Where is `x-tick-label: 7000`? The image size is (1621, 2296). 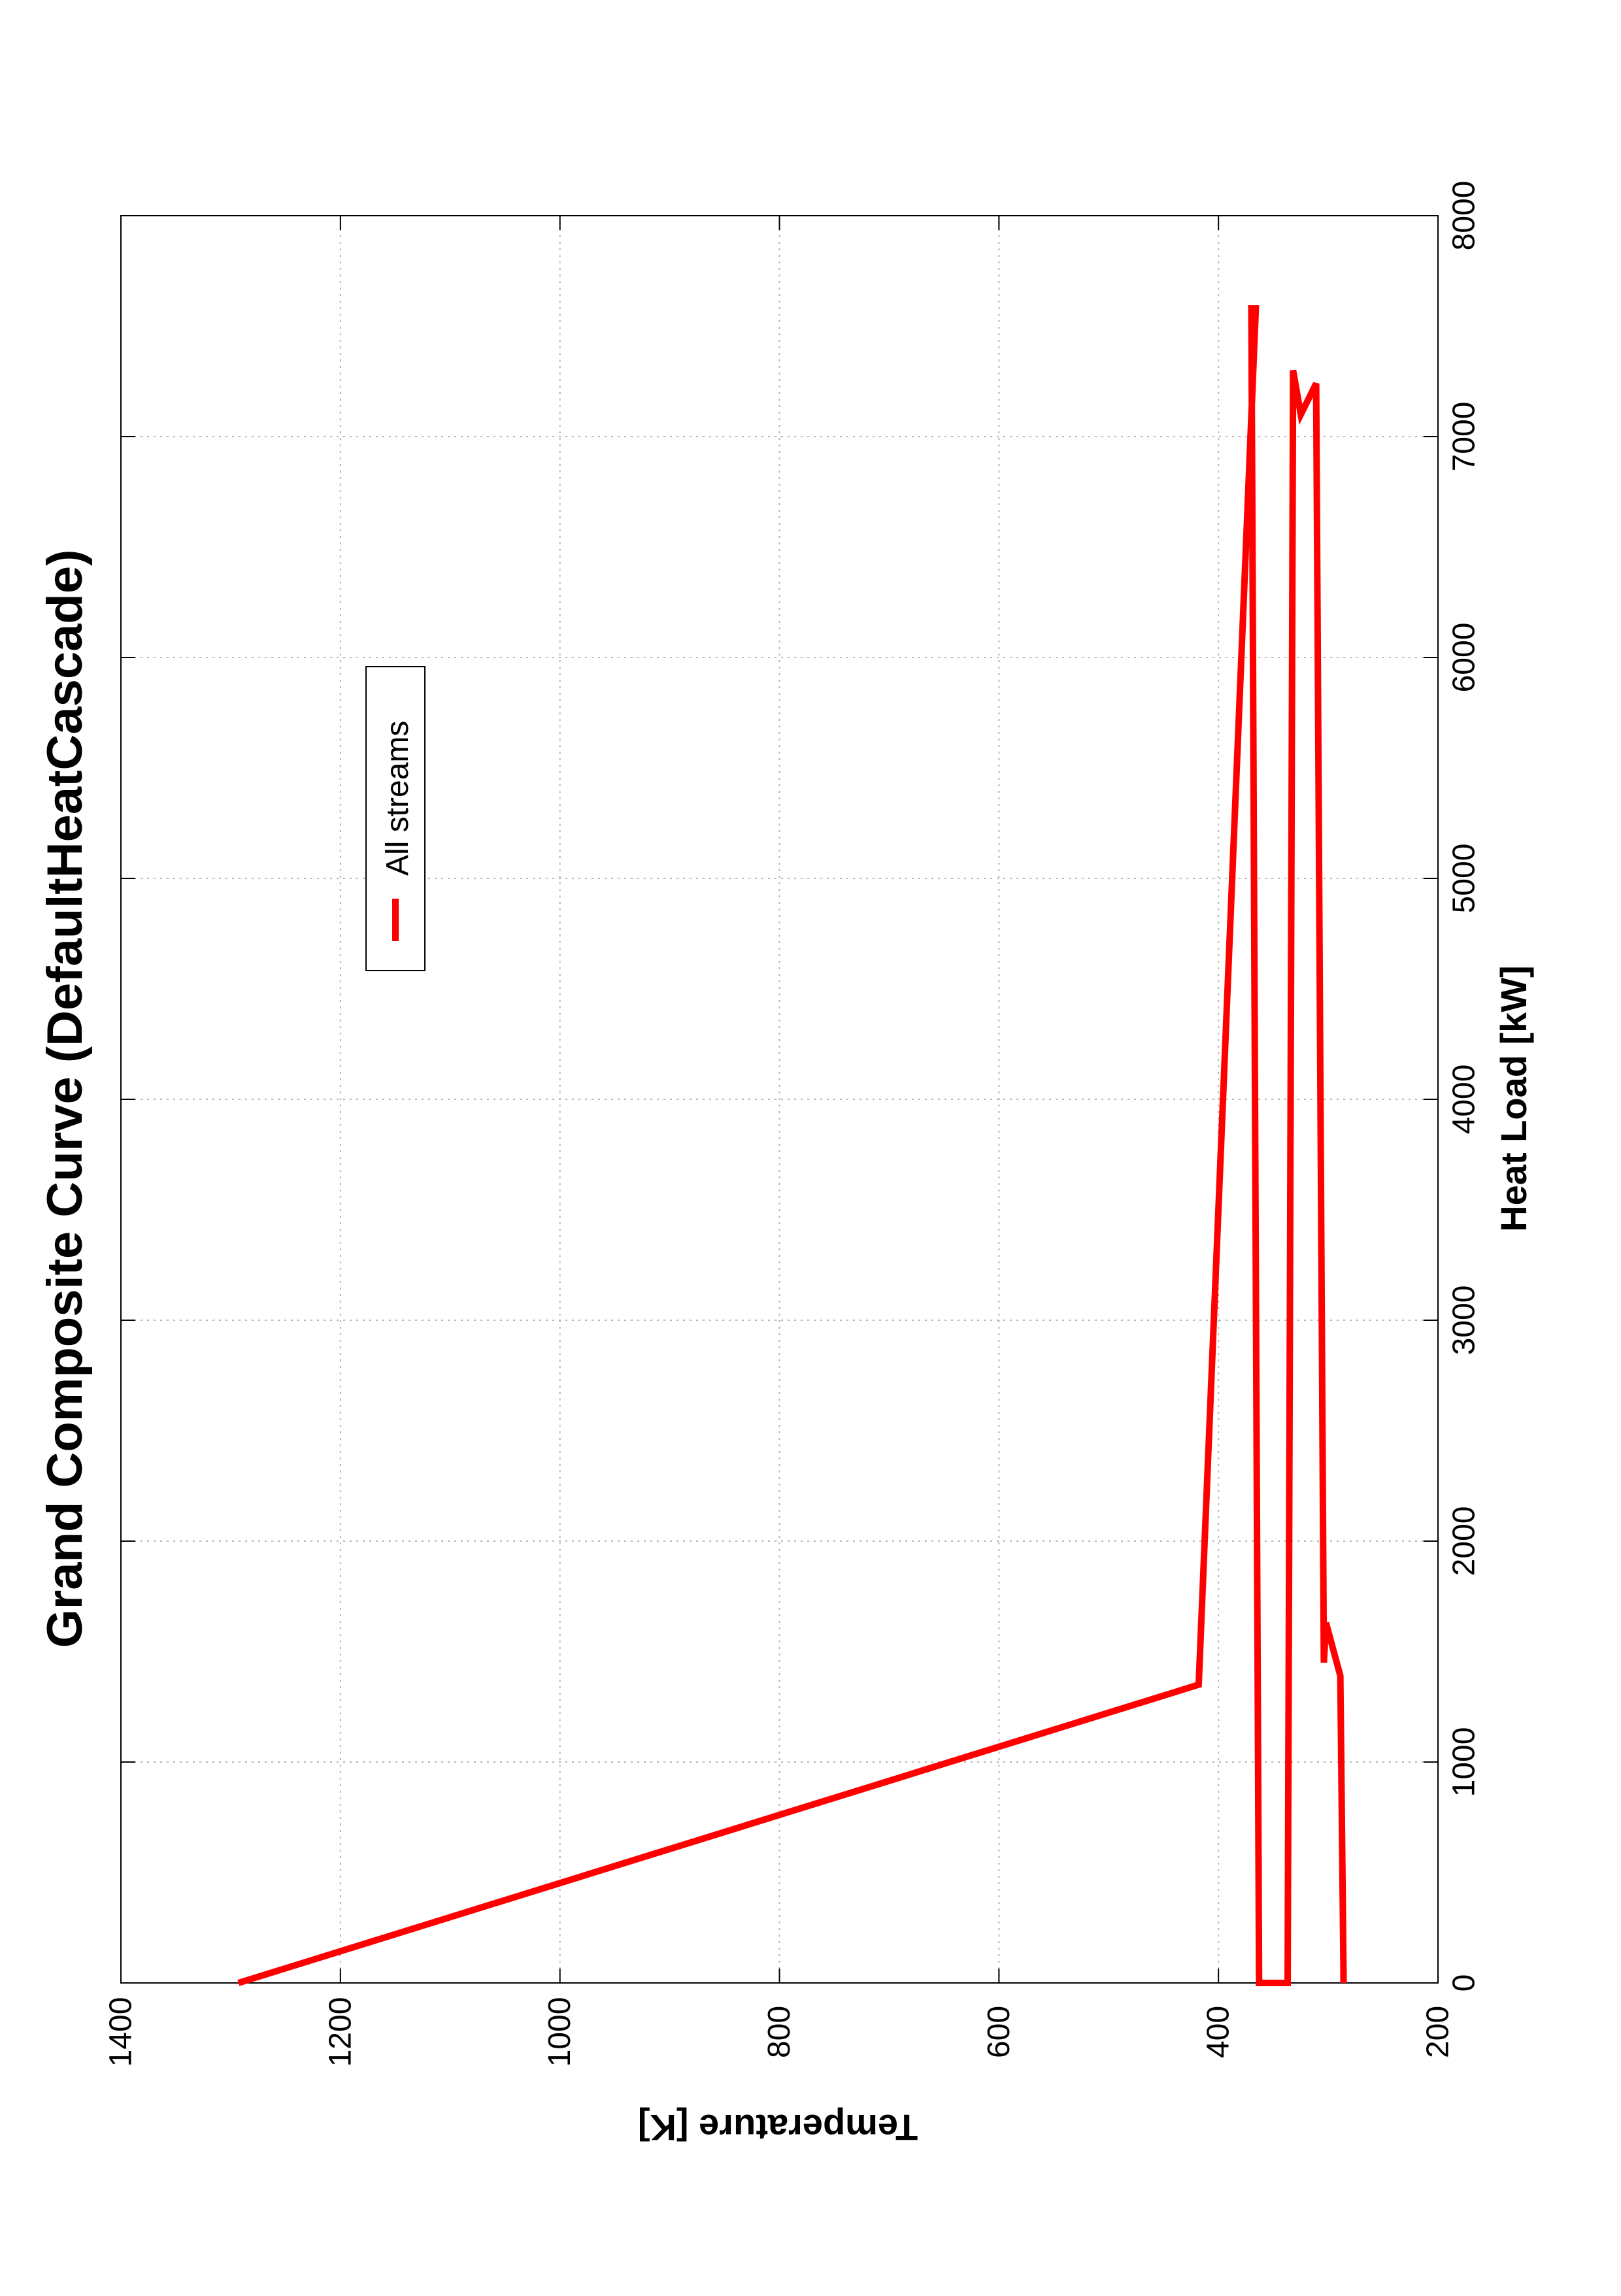 x-tick-label: 7000 is located at coordinates (1465, 437).